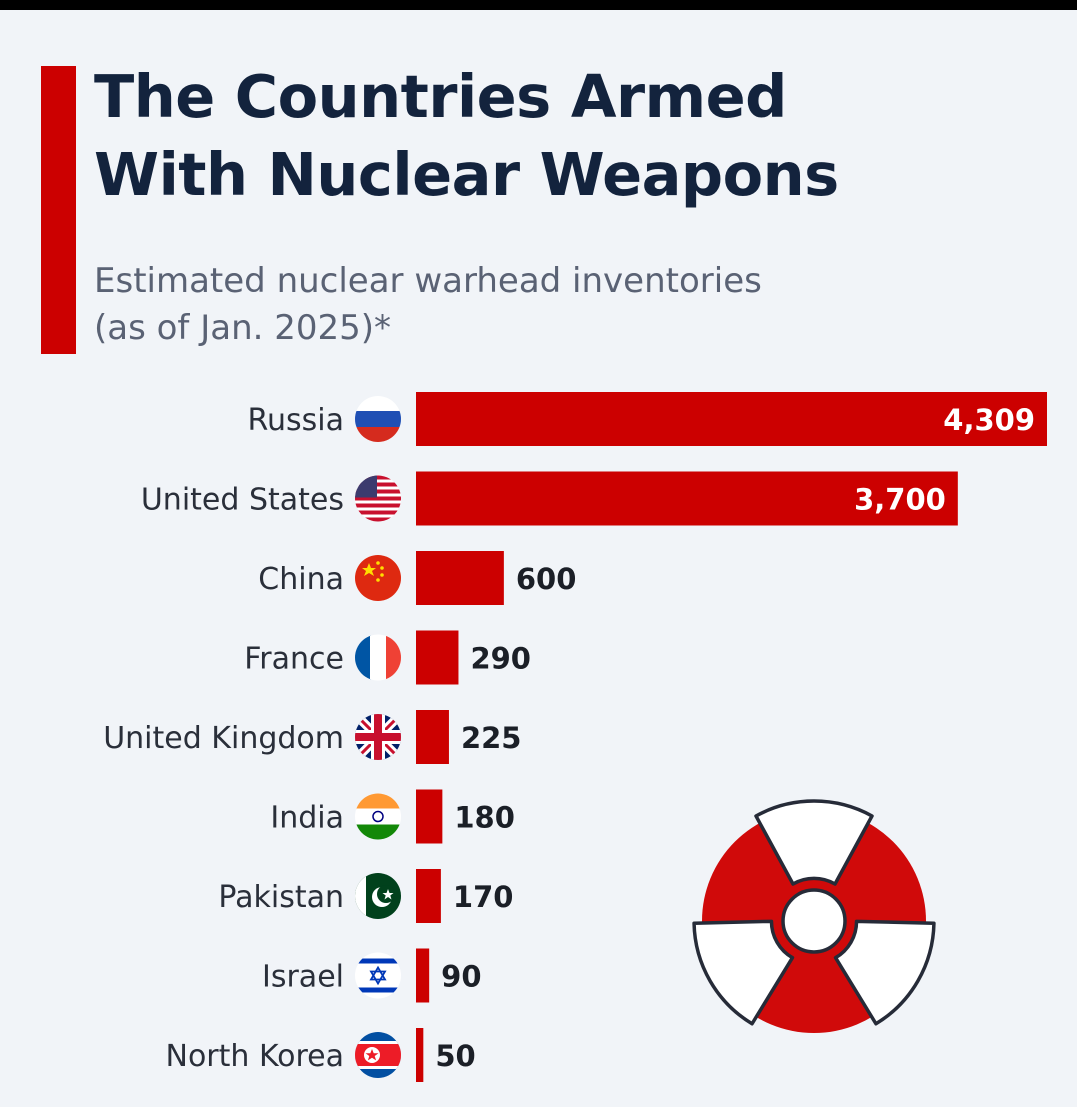  Describe the element at coordinates (307, 818) in the screenshot. I see `category-label: India` at that location.